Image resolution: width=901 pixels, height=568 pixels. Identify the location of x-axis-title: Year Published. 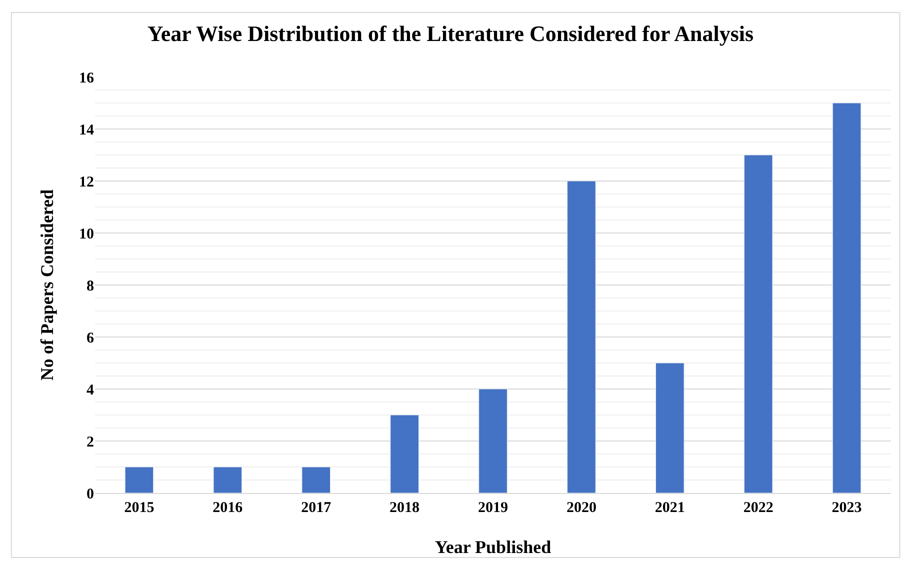
(493, 547).